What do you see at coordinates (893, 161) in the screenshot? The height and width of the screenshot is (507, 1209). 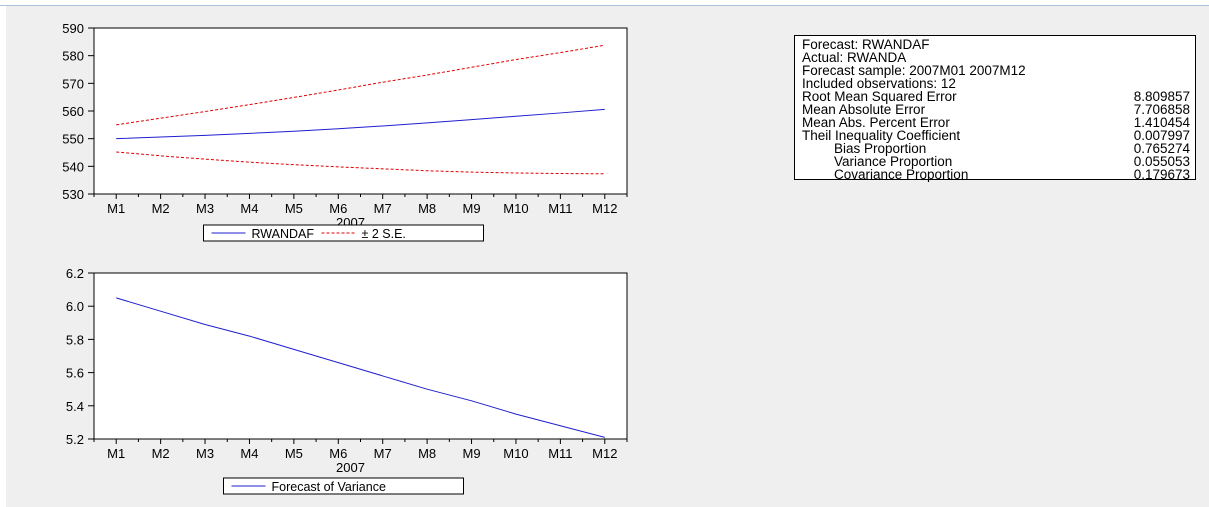 I see `stats-row-label: Variance Proportion` at bounding box center [893, 161].